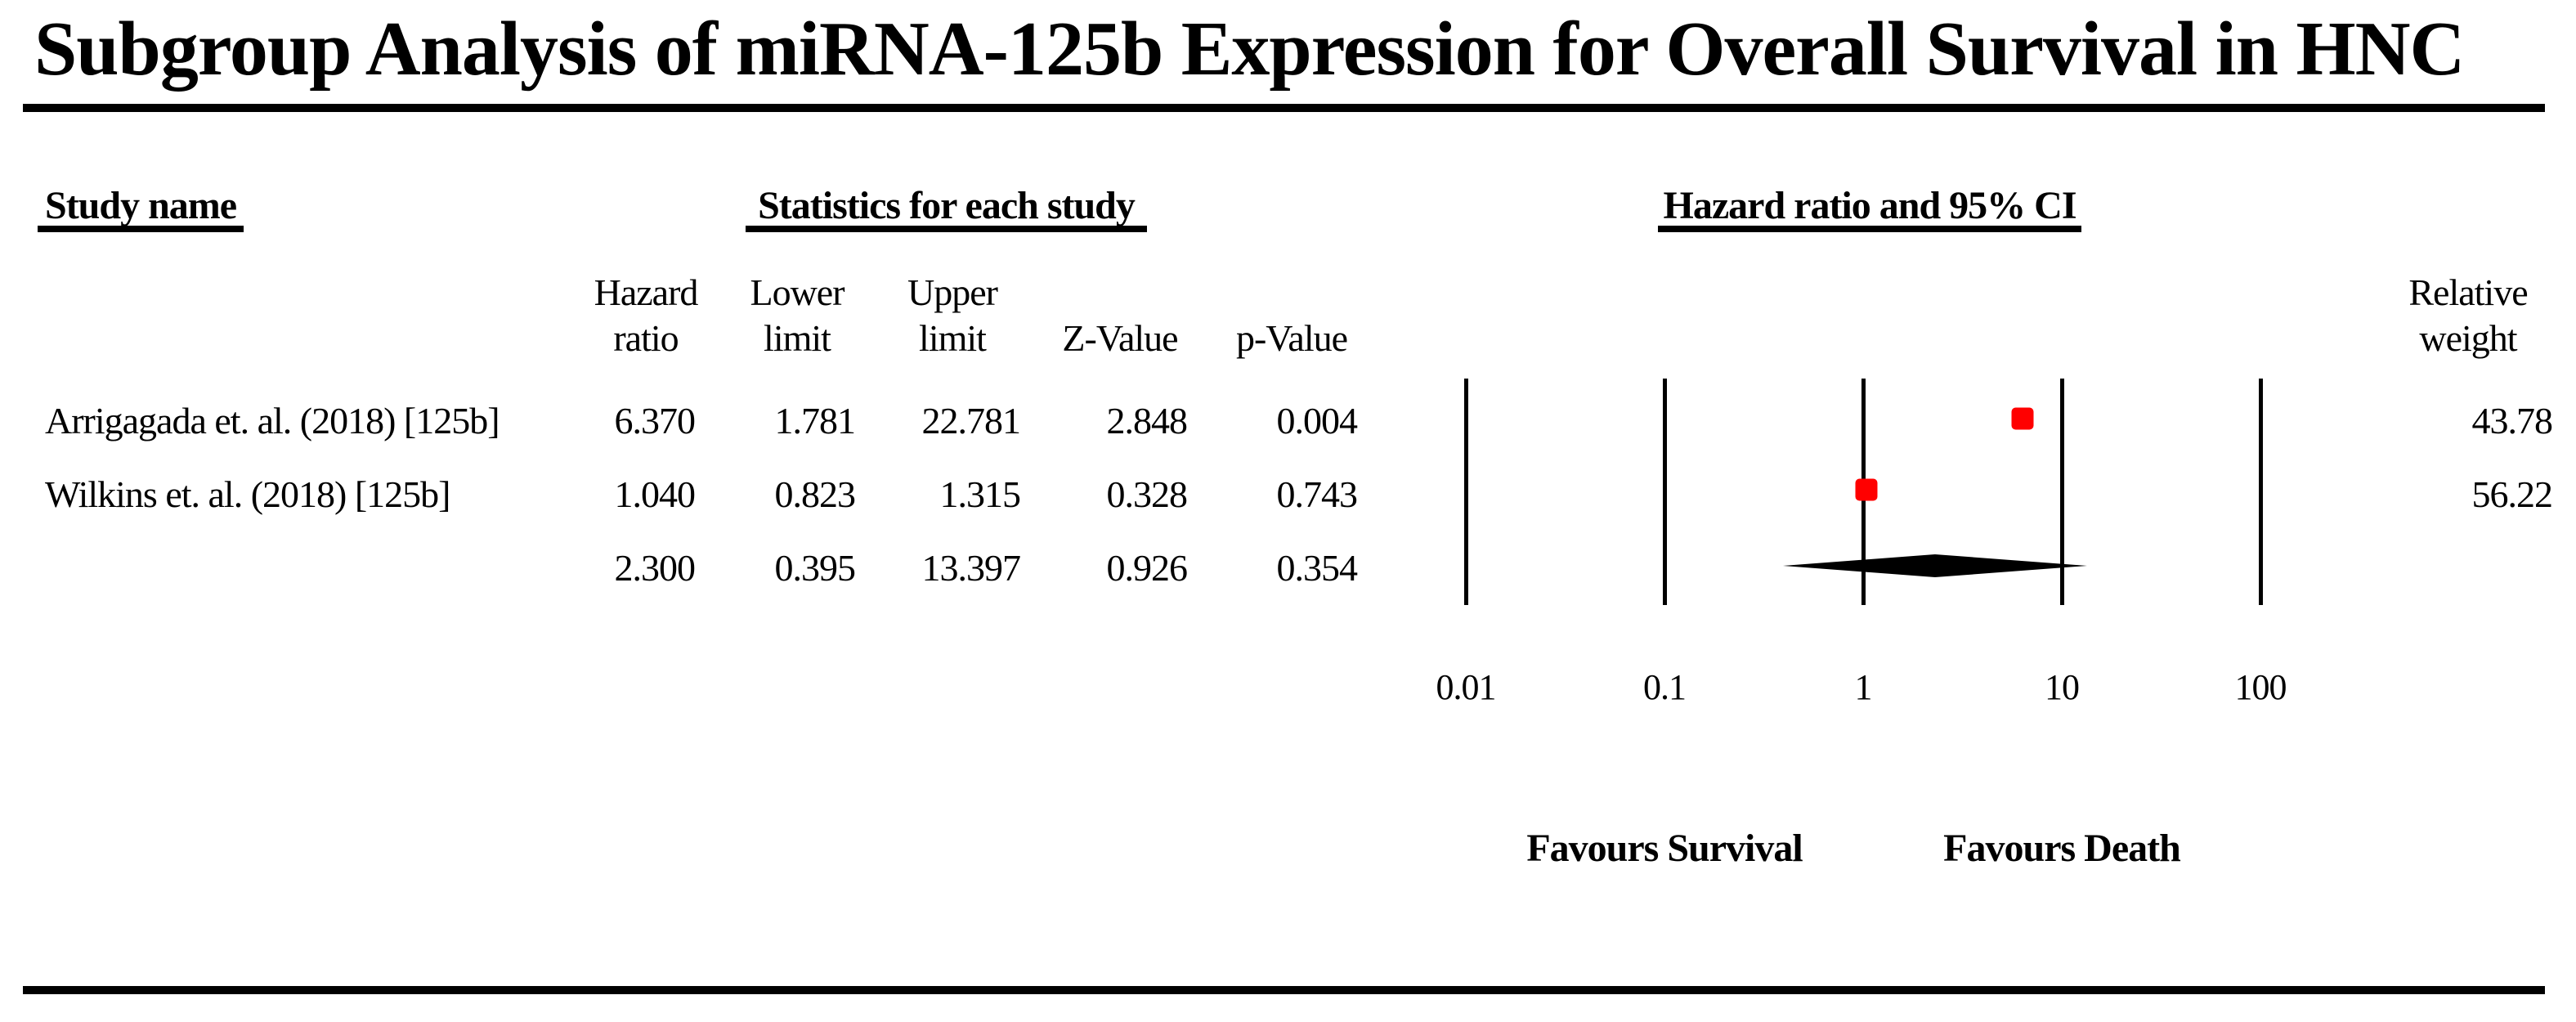 This screenshot has width=2576, height=1022. I want to click on study-name-cell: Wilkins et. al. (2018) [125b], so click(248, 494).